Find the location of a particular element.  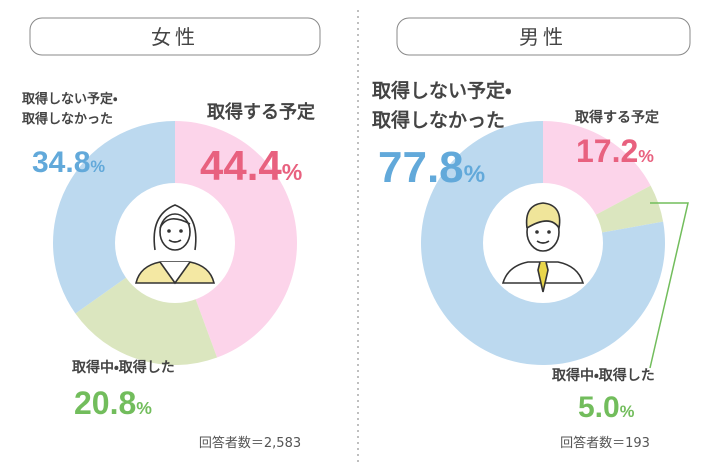

value-label: 44.4% is located at coordinates (251, 165).